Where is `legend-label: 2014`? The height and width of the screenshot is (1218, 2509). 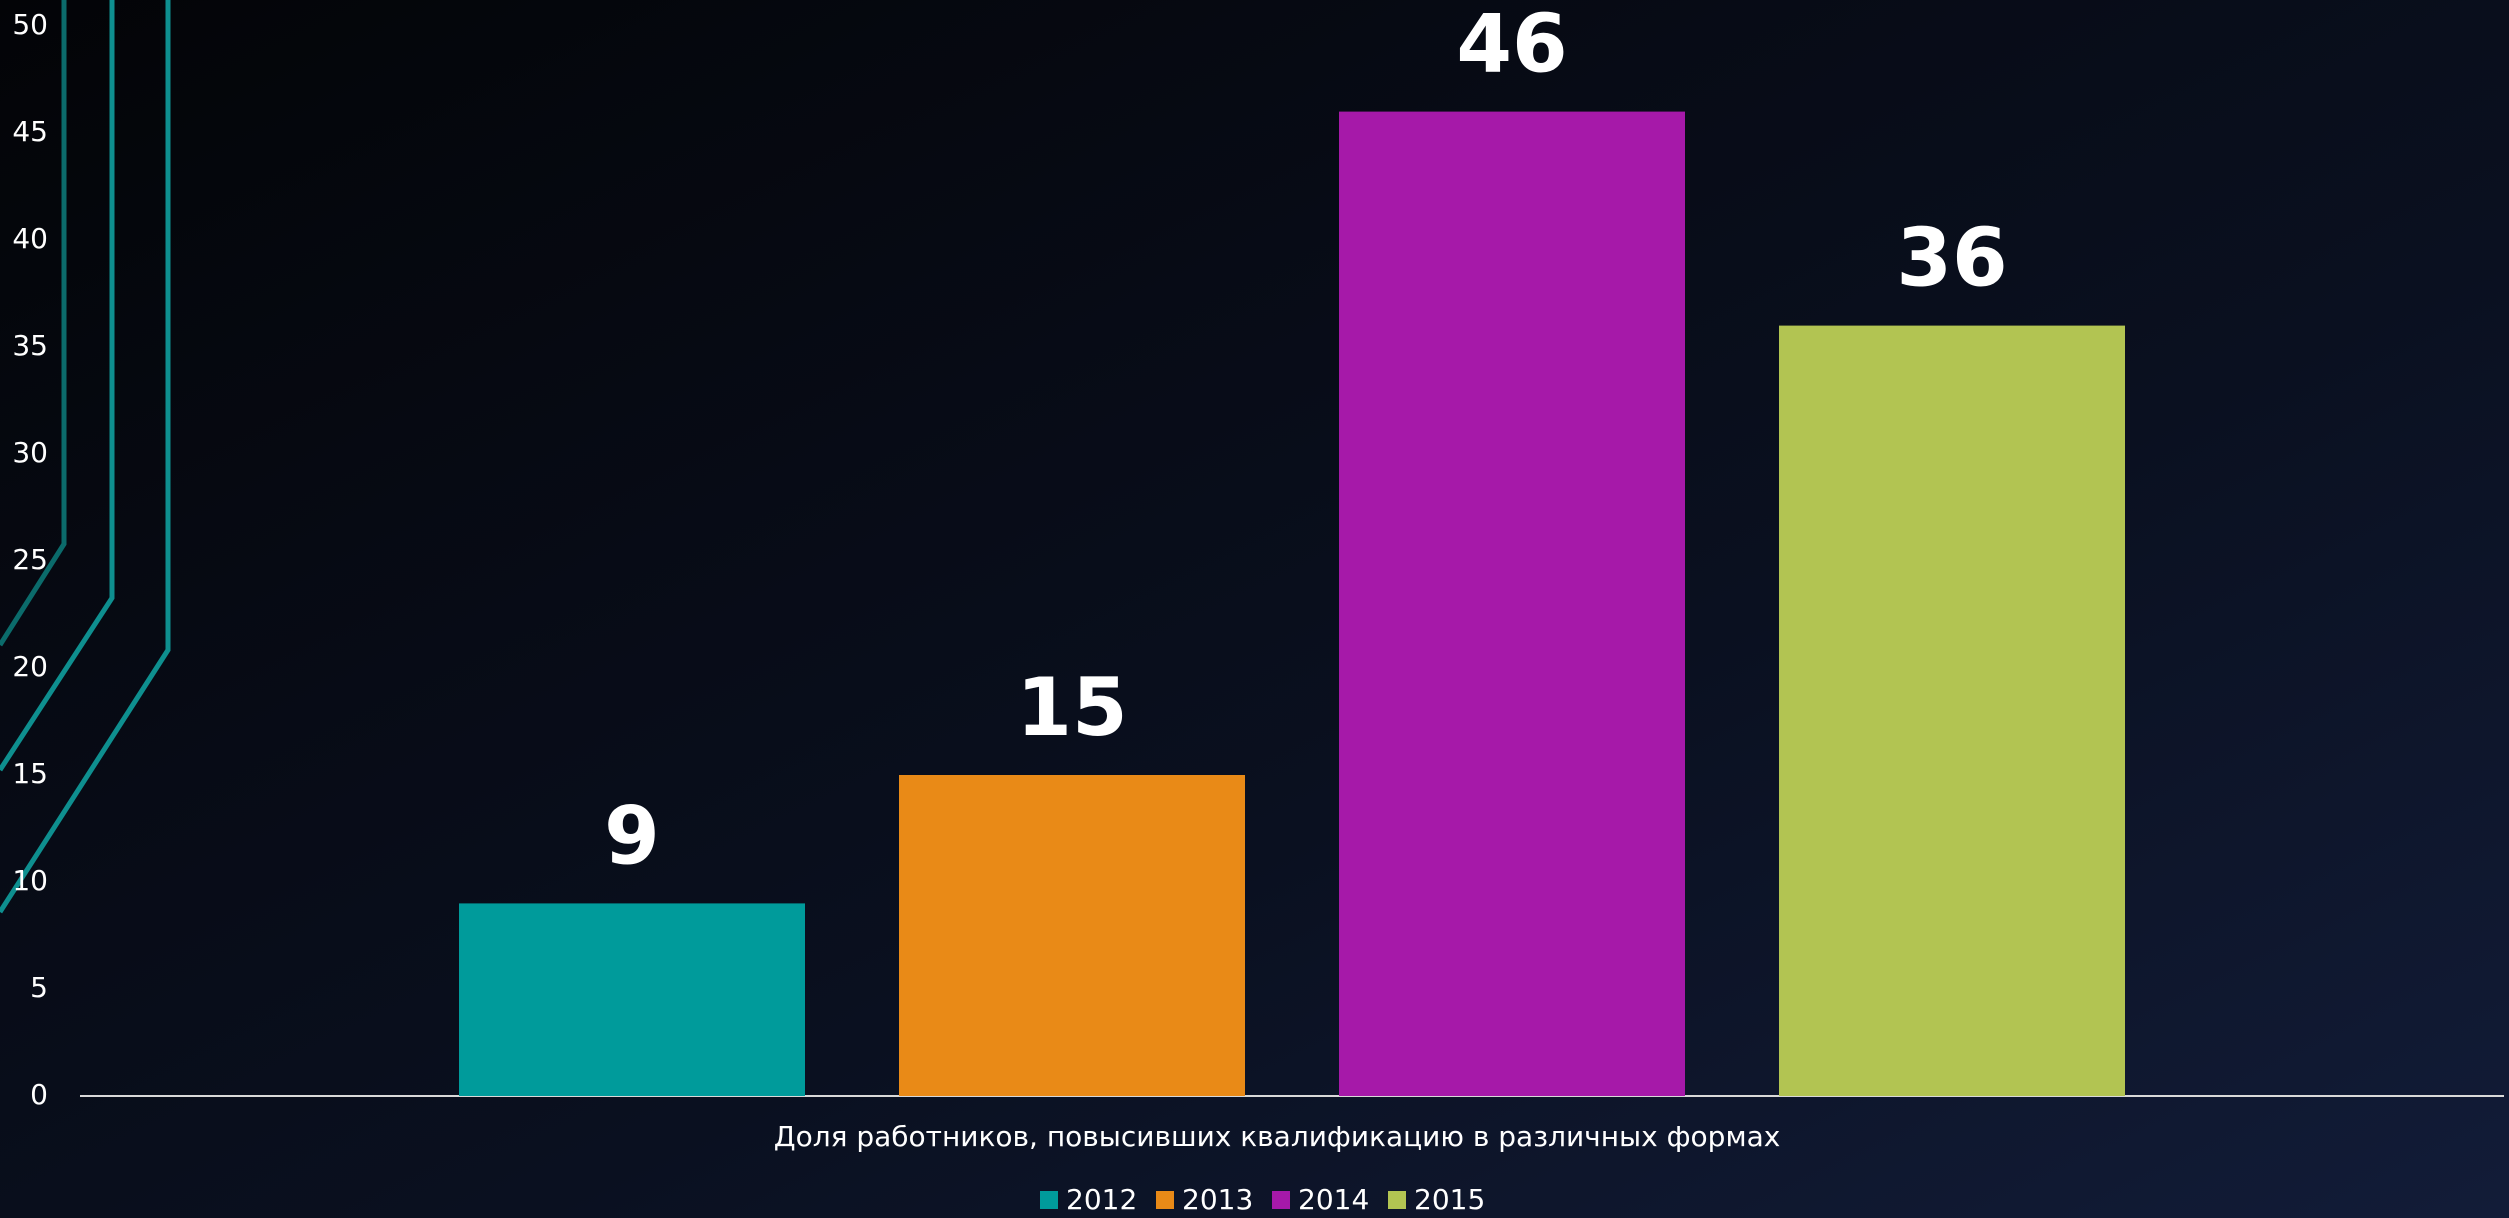
legend-label: 2014 is located at coordinates (1333, 1199).